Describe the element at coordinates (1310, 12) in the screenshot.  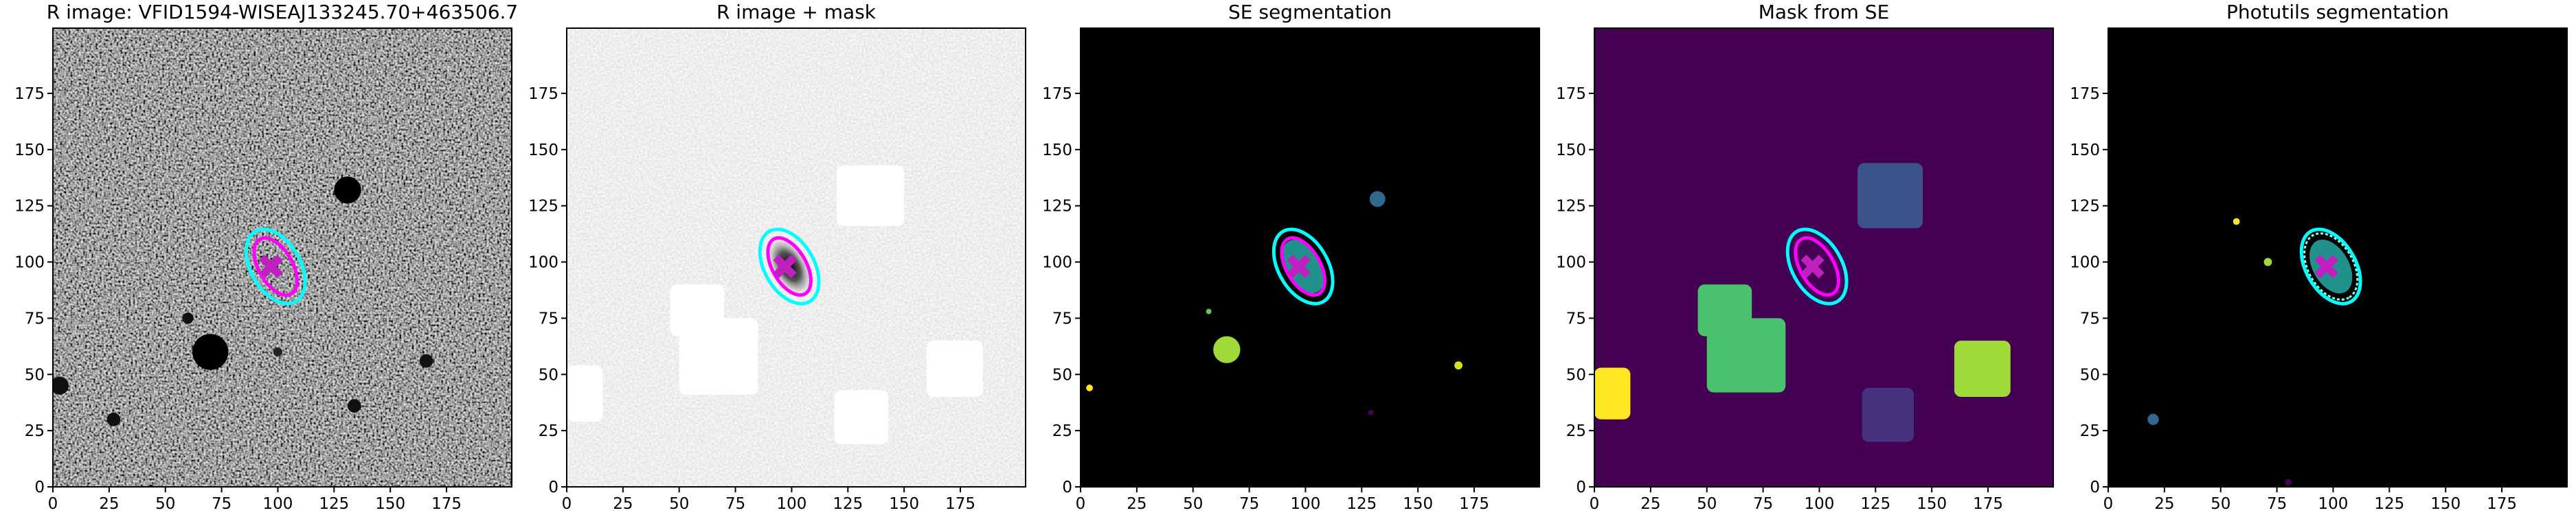
I see `panel-title: SE segmentation` at that location.